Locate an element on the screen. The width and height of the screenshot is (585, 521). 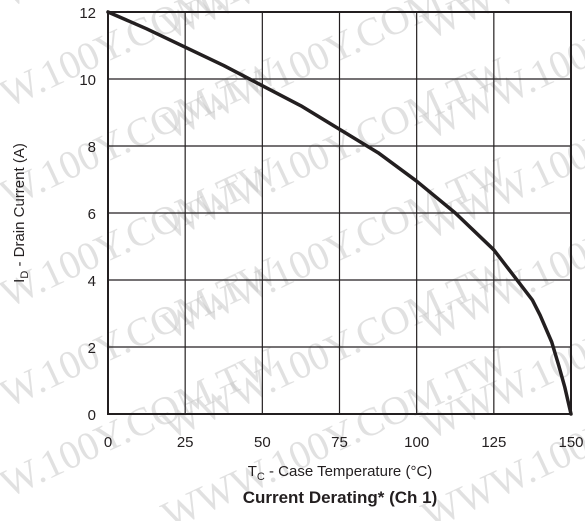
y-tick-label: 6 is located at coordinates (92, 214).